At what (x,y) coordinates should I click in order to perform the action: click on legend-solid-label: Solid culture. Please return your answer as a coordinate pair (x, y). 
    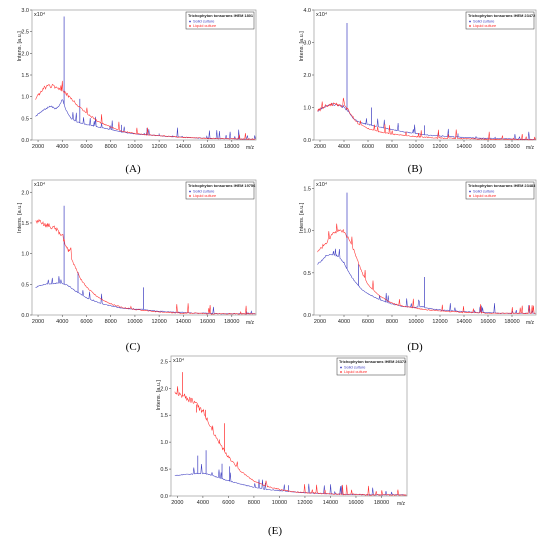
    Looking at the image, I should click on (483, 191).